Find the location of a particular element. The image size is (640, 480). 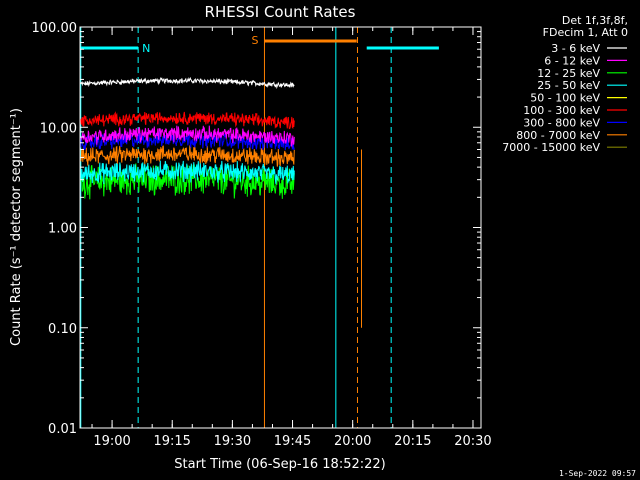

x-axis-label: Start Time (06-Sep-16 18:52:22) is located at coordinates (279, 464).